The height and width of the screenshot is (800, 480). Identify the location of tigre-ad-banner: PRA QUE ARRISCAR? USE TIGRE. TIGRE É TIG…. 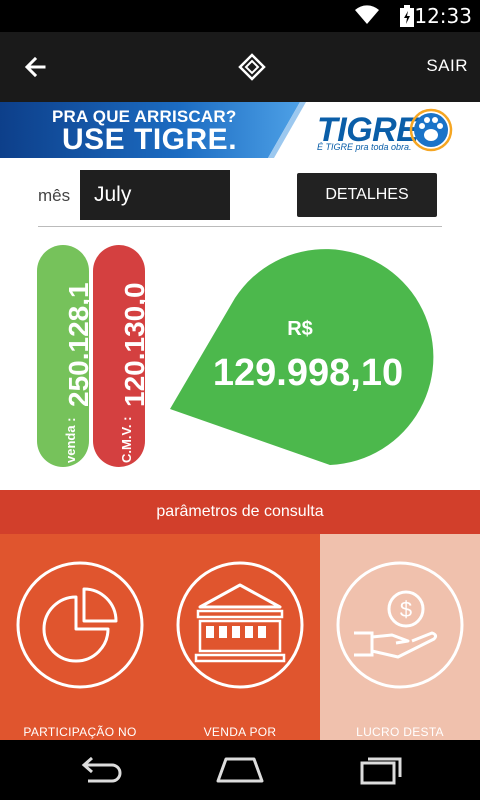
(240, 130).